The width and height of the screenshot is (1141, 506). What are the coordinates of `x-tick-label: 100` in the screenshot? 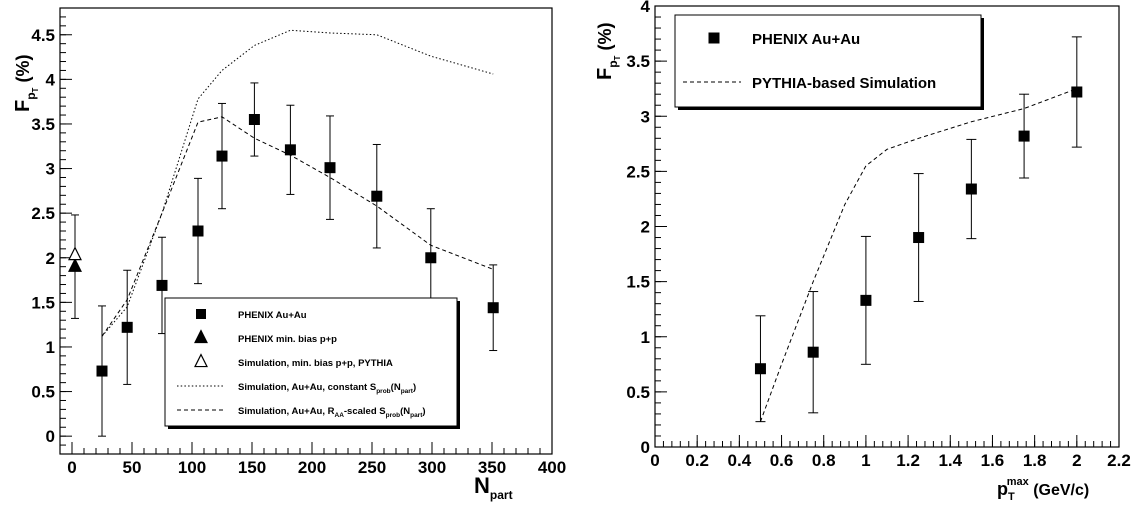 It's located at (192, 467).